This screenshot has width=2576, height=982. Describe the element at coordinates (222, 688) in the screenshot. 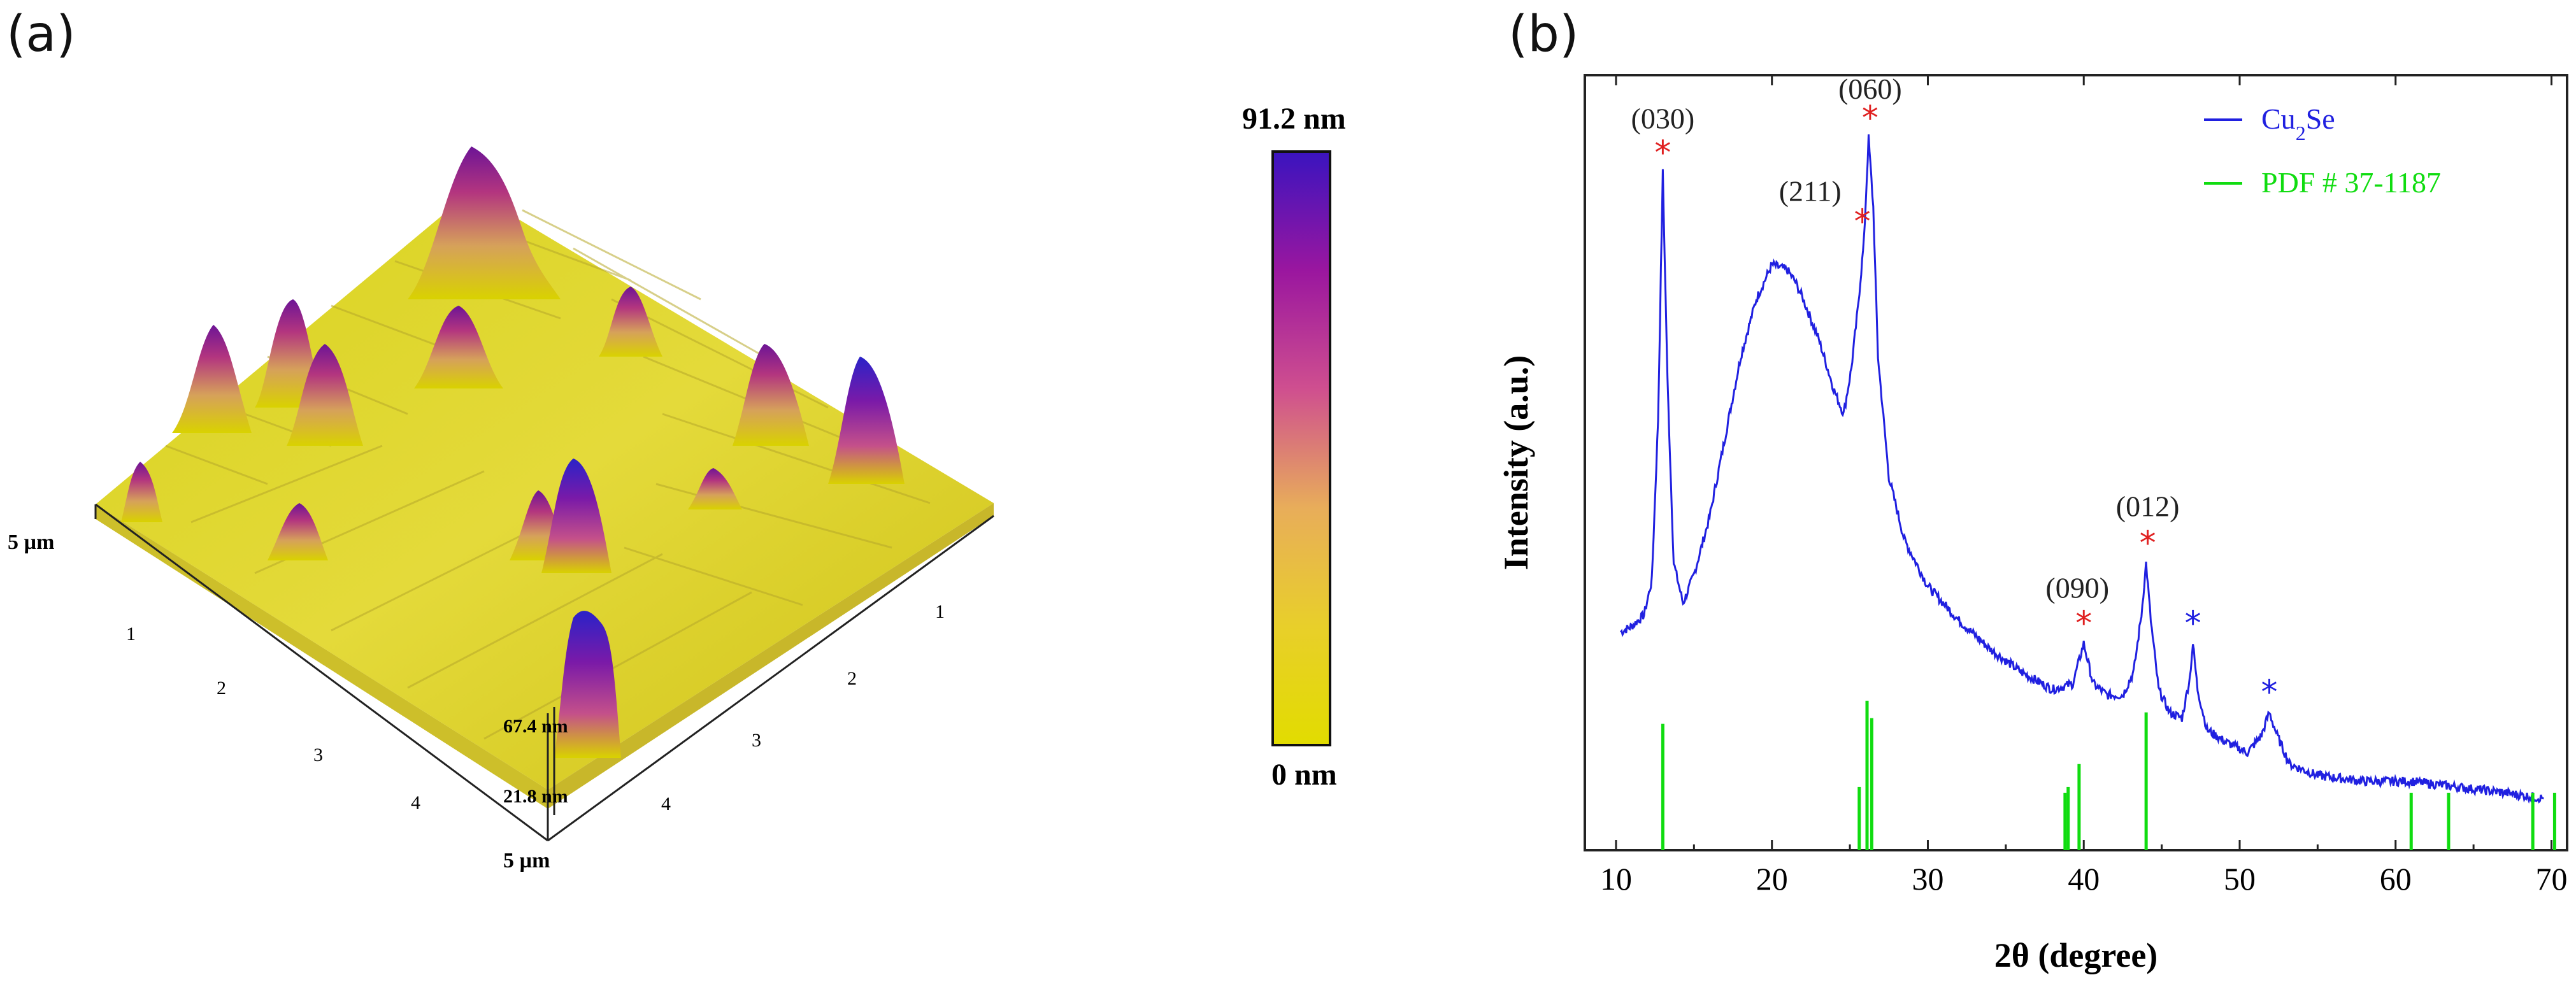

I see `afm-x-tick: 2` at that location.